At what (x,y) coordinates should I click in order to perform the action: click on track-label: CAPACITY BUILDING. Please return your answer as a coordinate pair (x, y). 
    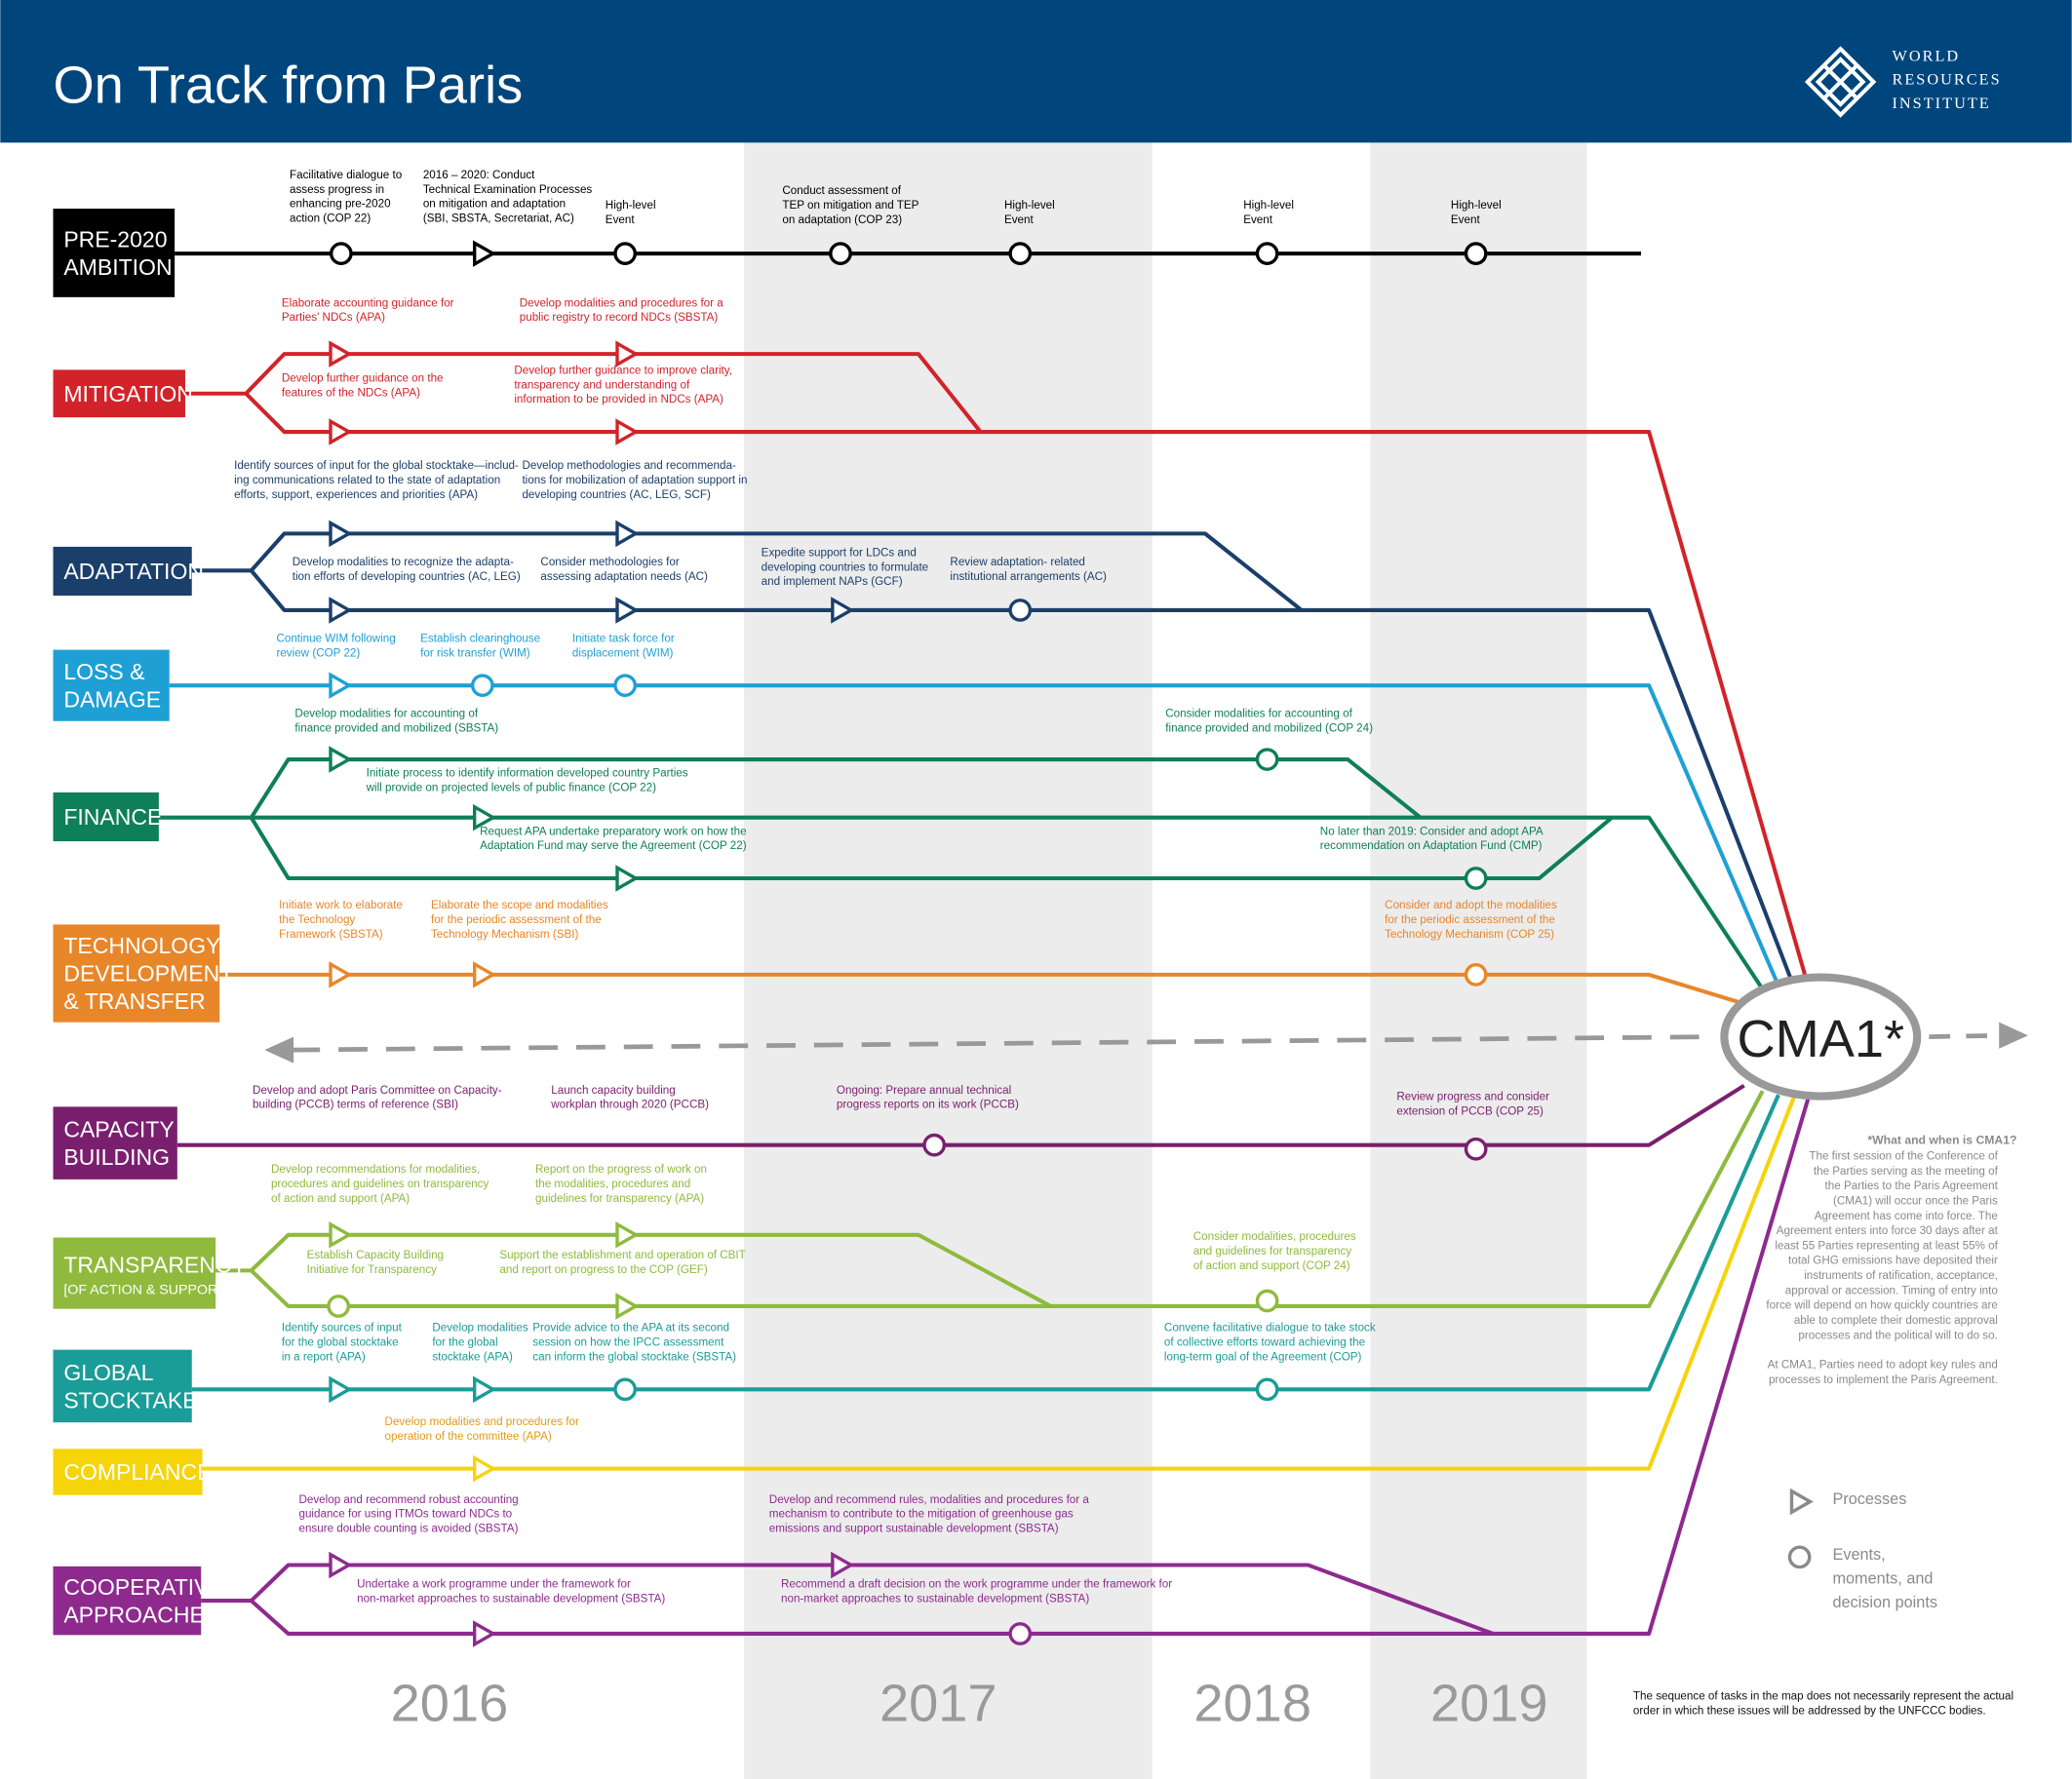
    Looking at the image, I should click on (118, 1143).